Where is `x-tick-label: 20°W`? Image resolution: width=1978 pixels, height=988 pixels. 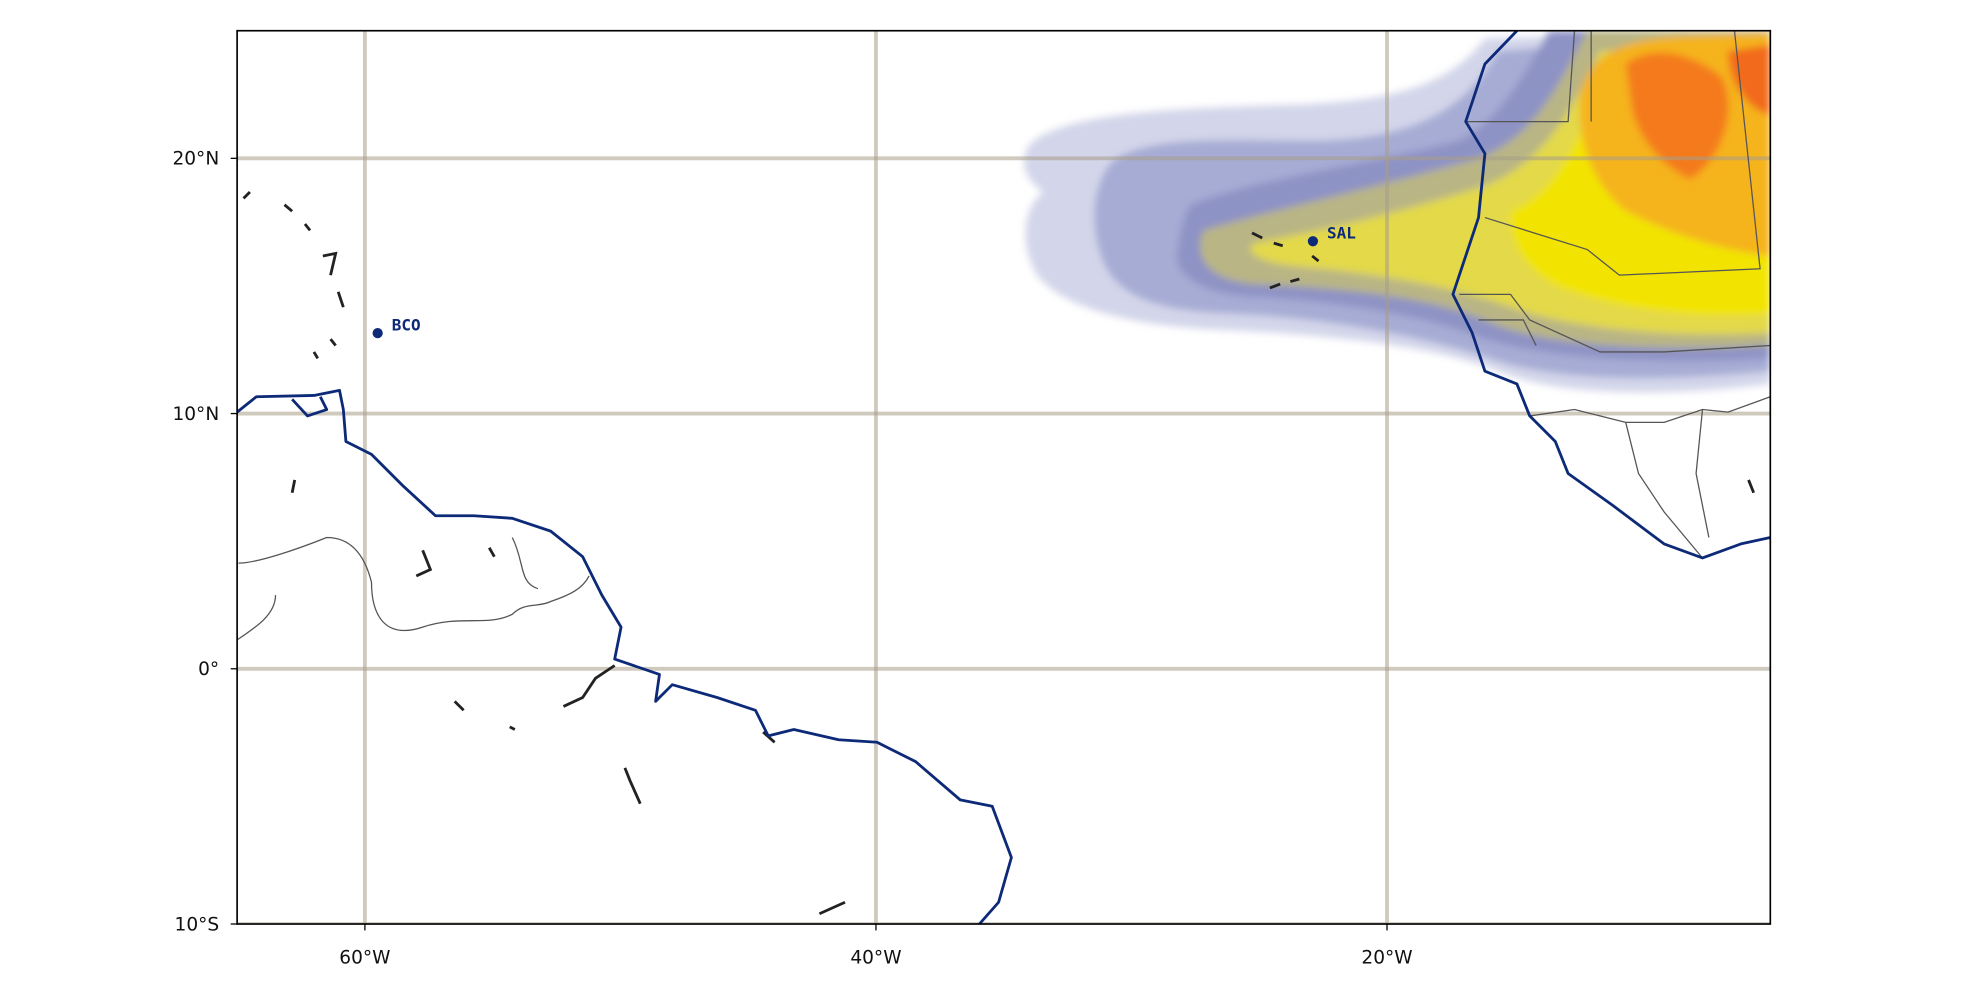 x-tick-label: 20°W is located at coordinates (1386, 958).